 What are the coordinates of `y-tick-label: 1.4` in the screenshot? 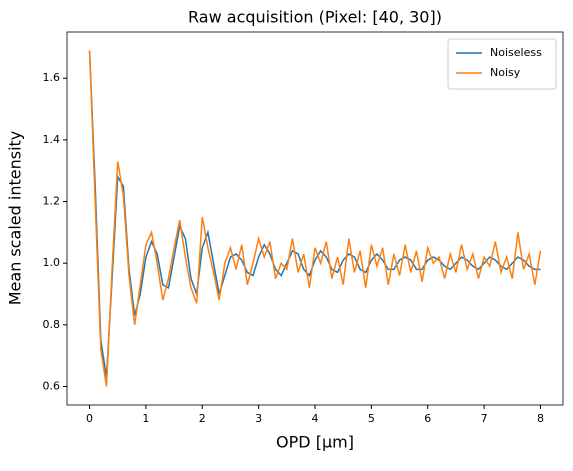 It's located at (52, 139).